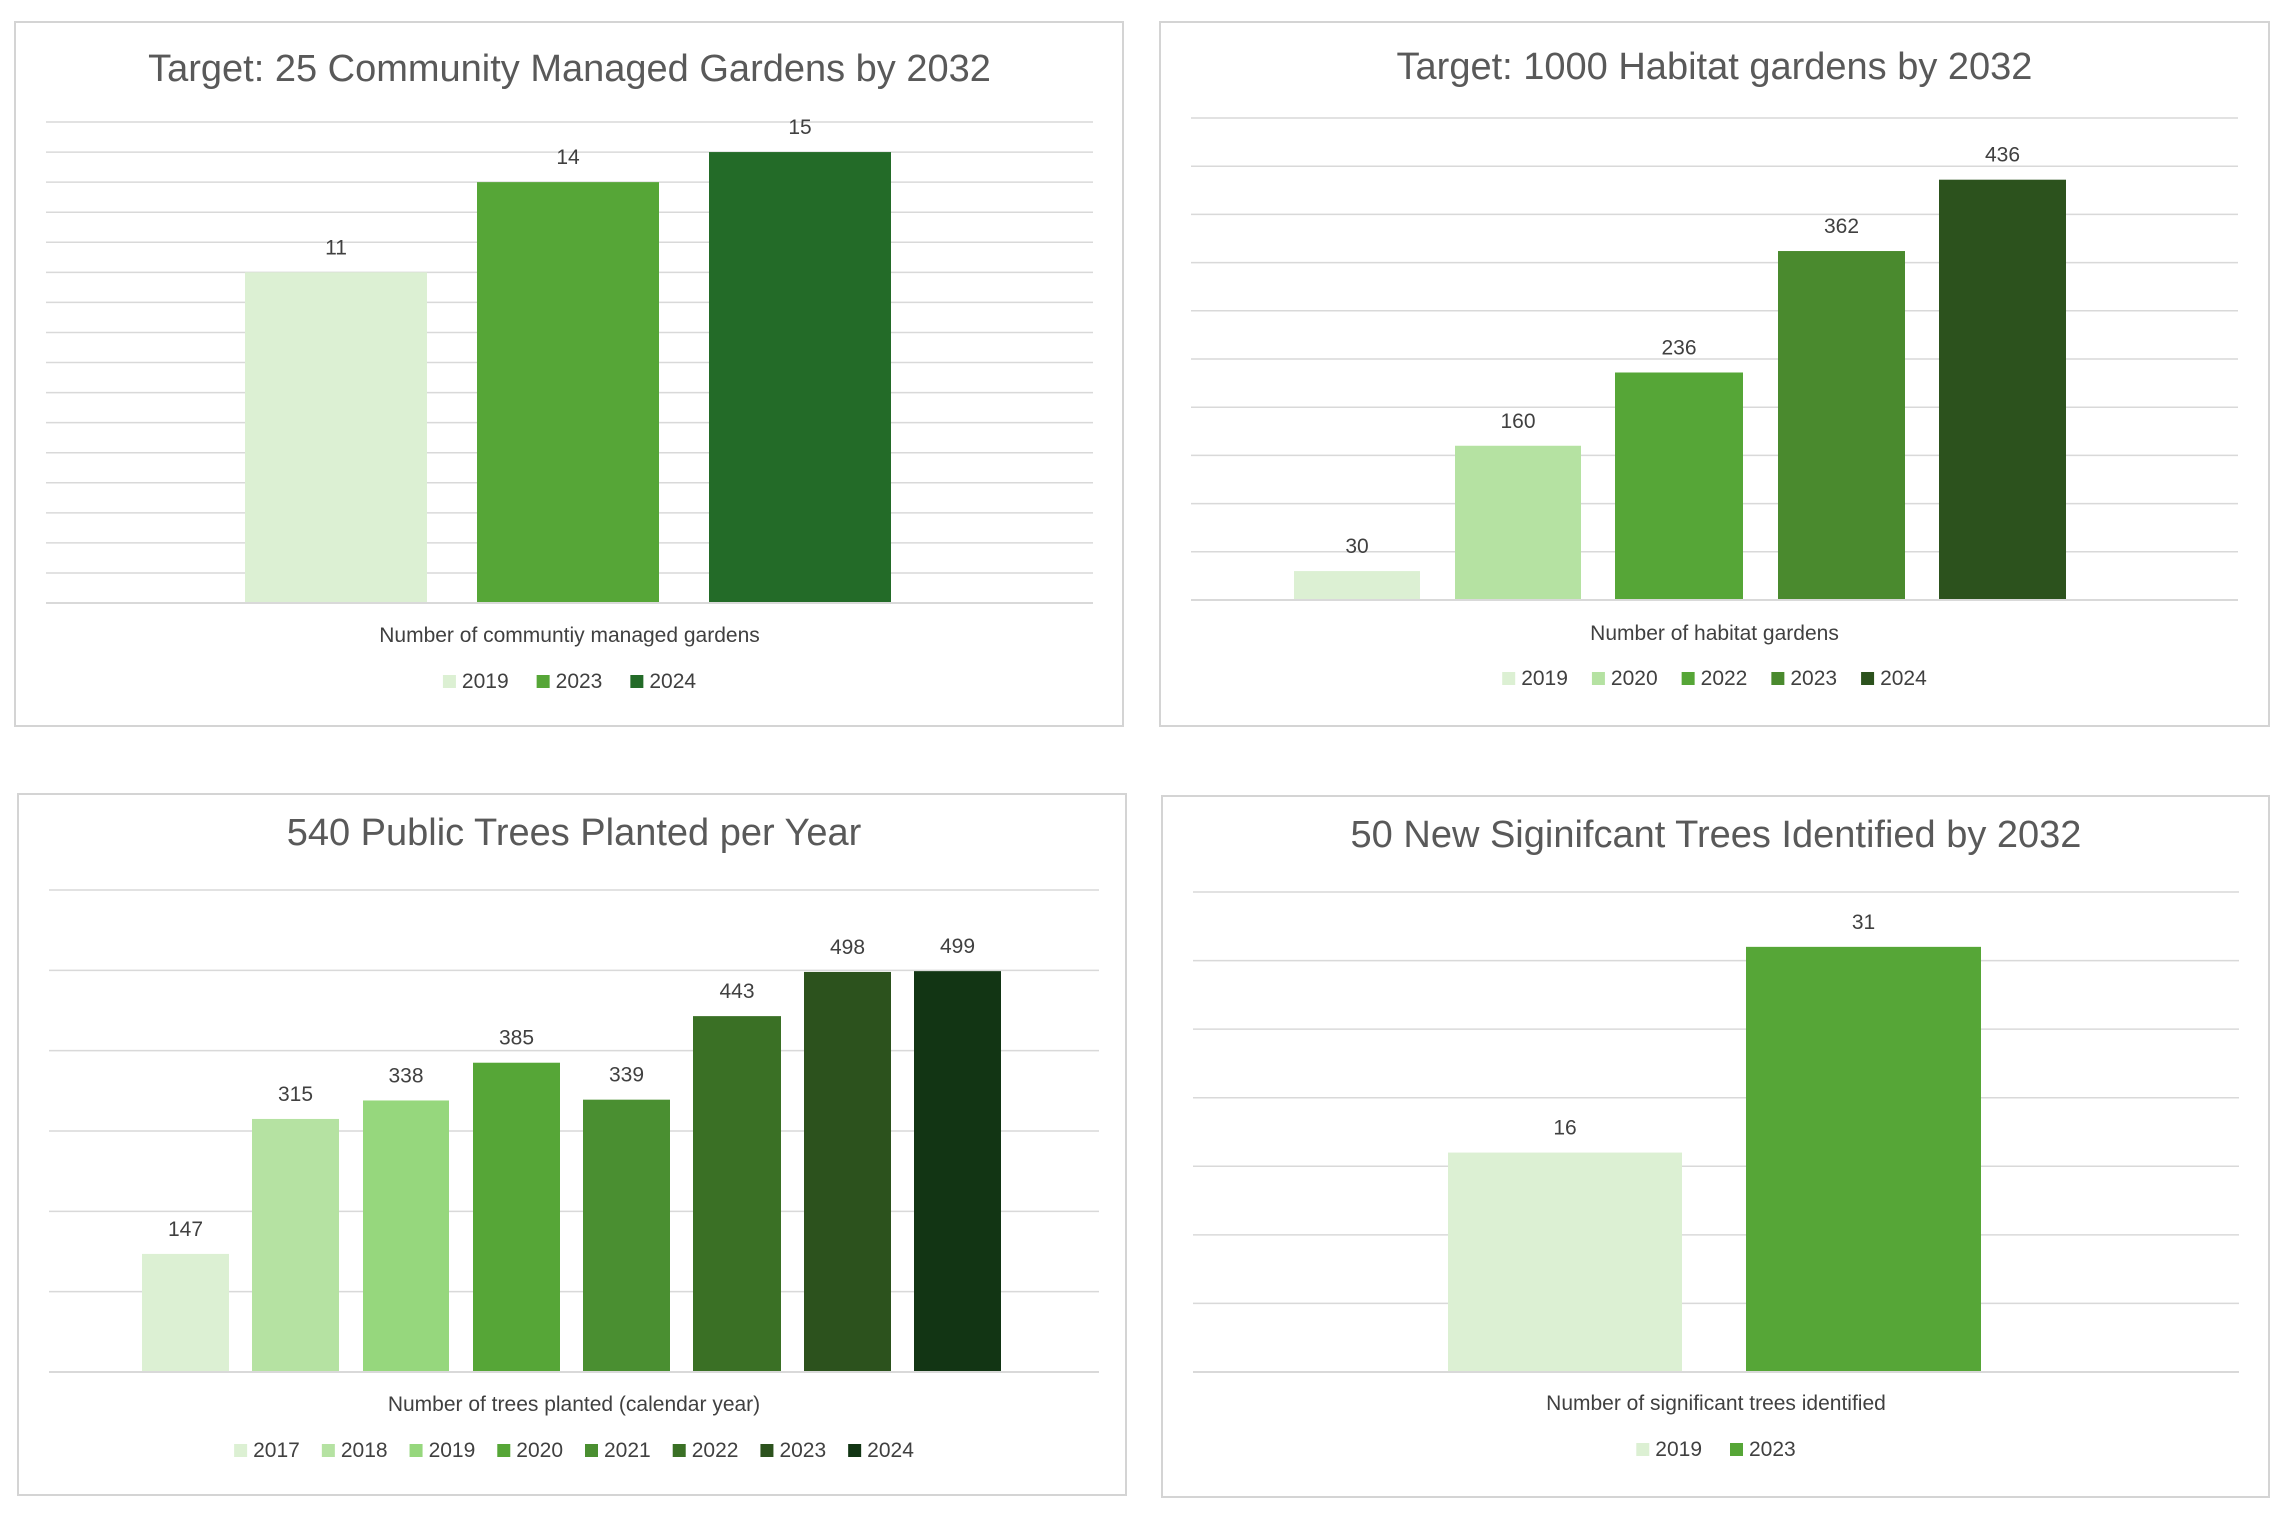  What do you see at coordinates (328, 1450) in the screenshot?
I see `legend-swatch-2018` at bounding box center [328, 1450].